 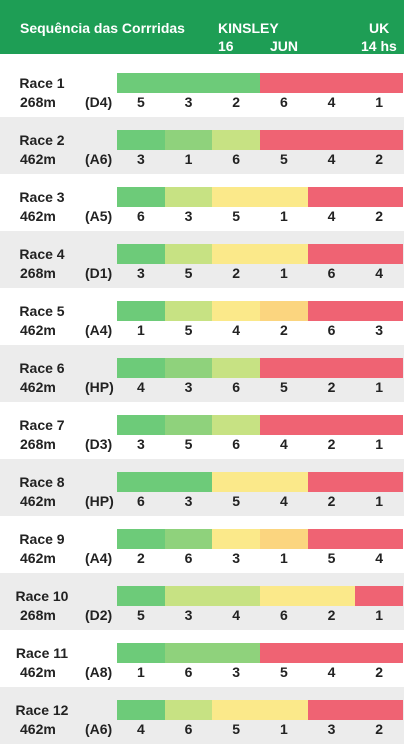 I want to click on race-distance: 268m, so click(x=38, y=615).